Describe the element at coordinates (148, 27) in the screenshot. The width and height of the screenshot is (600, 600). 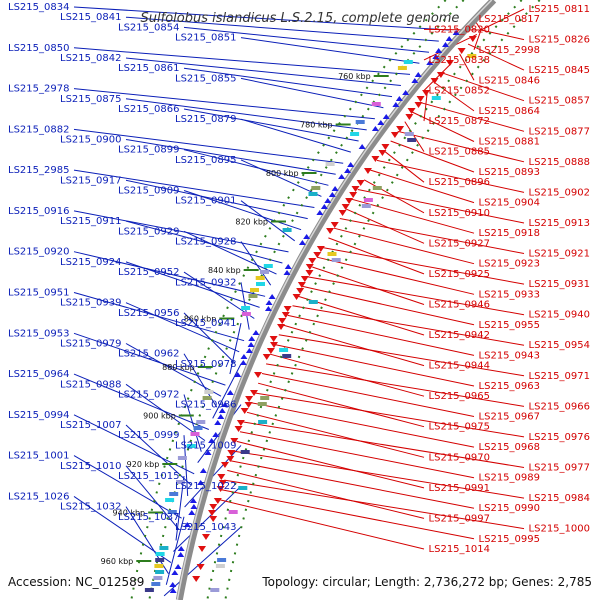
I see `forward-gene-label: LS215_0854` at that location.